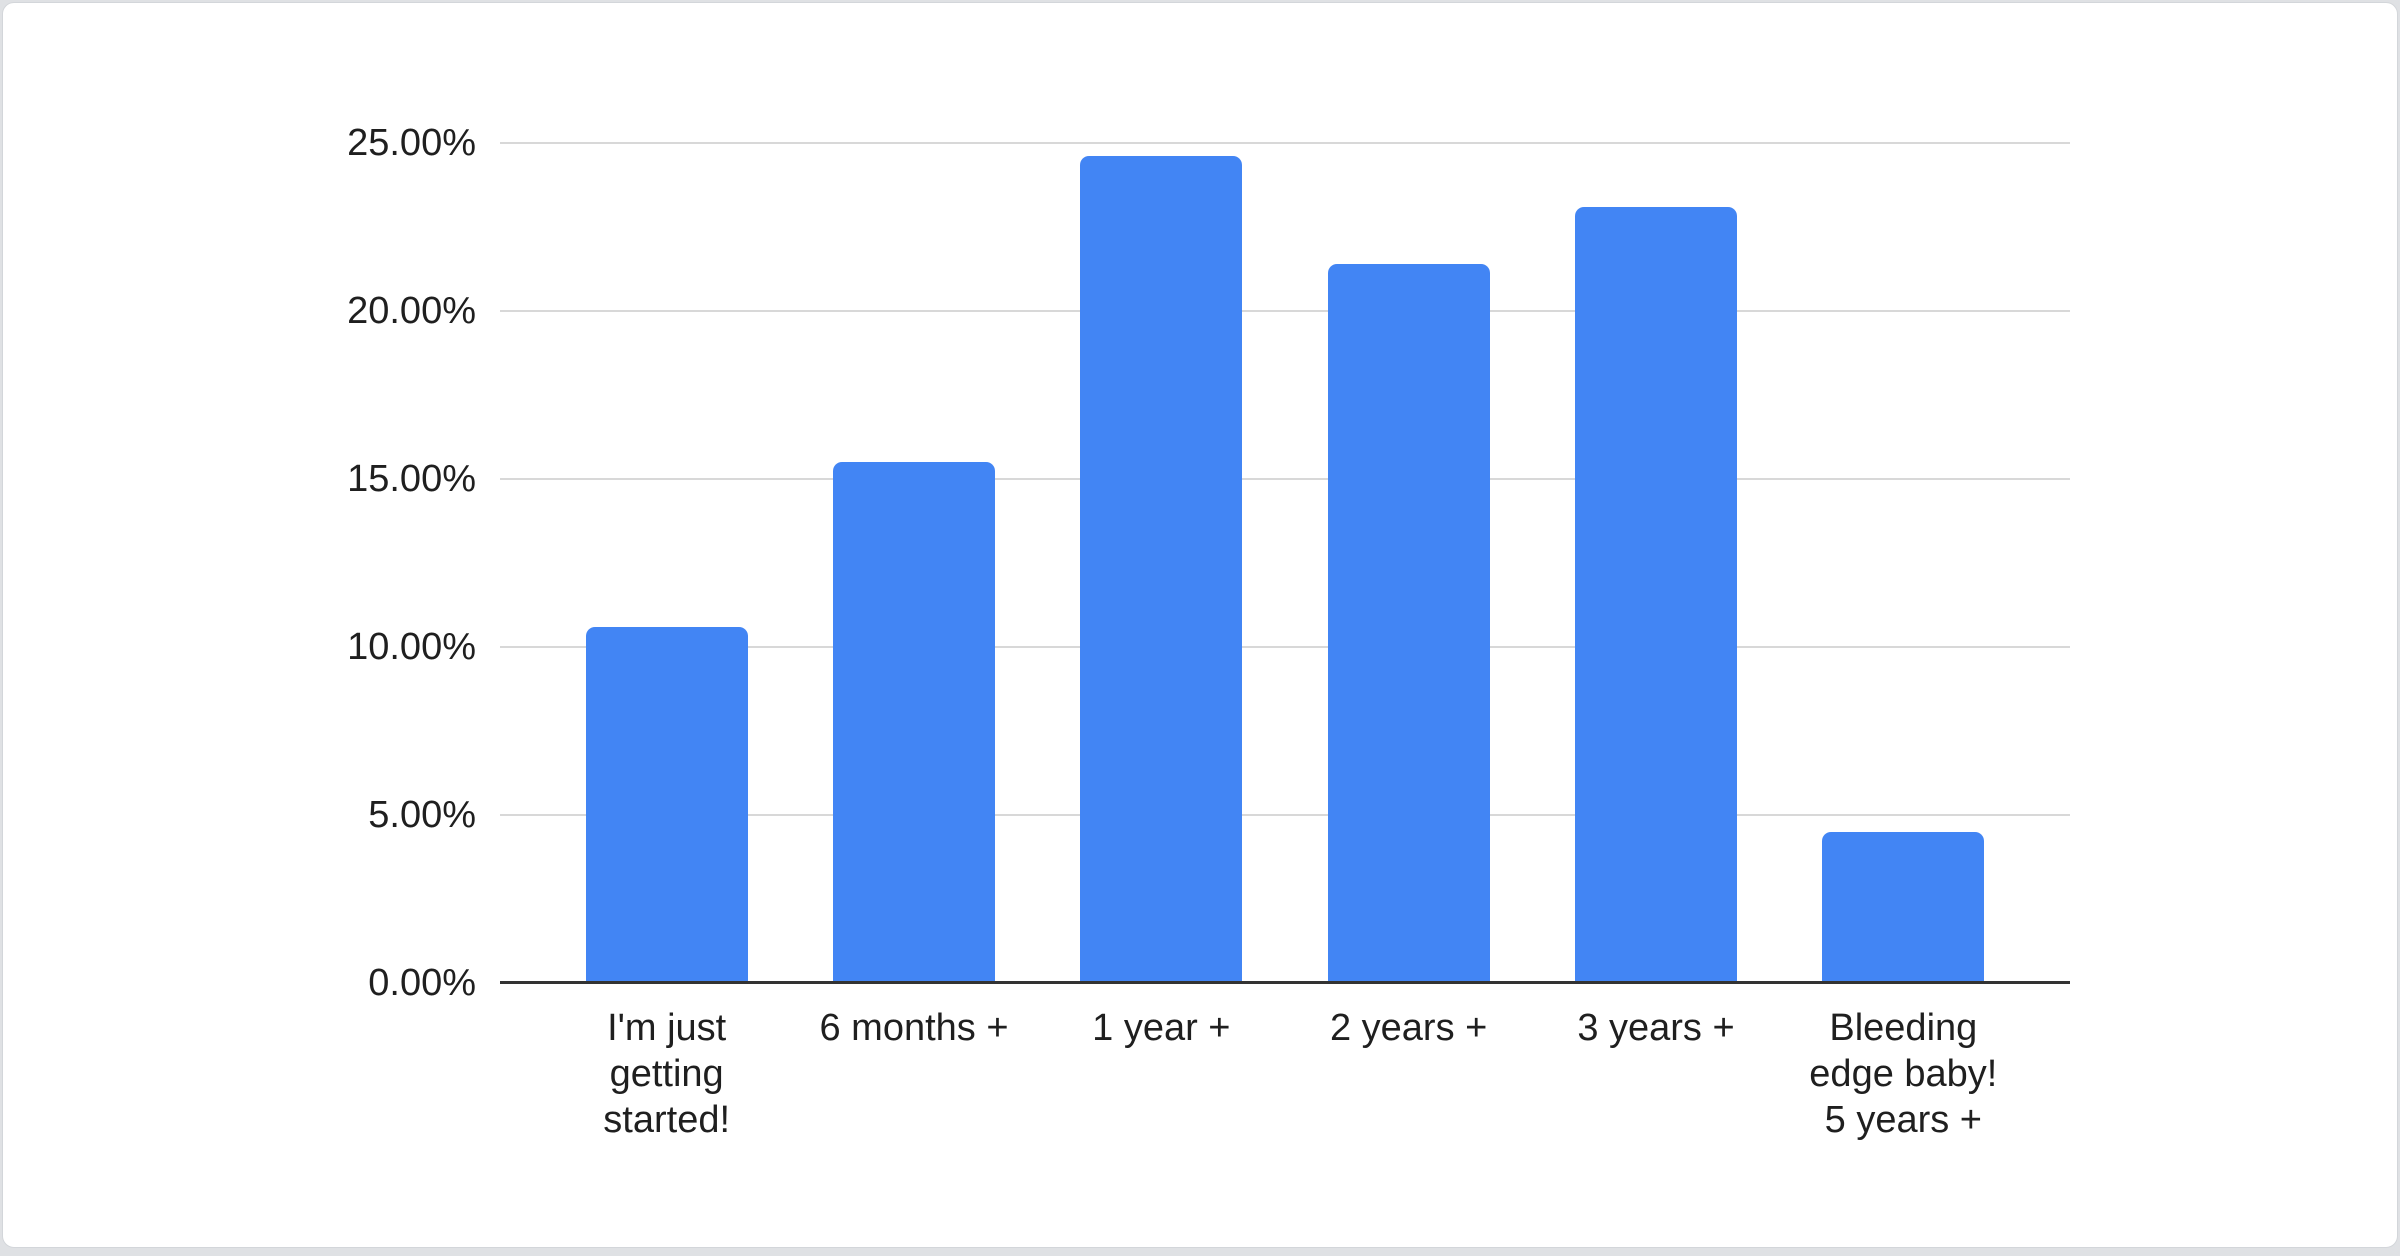 The height and width of the screenshot is (1256, 2400). I want to click on y-tick-label: 5.00%, so click(422, 815).